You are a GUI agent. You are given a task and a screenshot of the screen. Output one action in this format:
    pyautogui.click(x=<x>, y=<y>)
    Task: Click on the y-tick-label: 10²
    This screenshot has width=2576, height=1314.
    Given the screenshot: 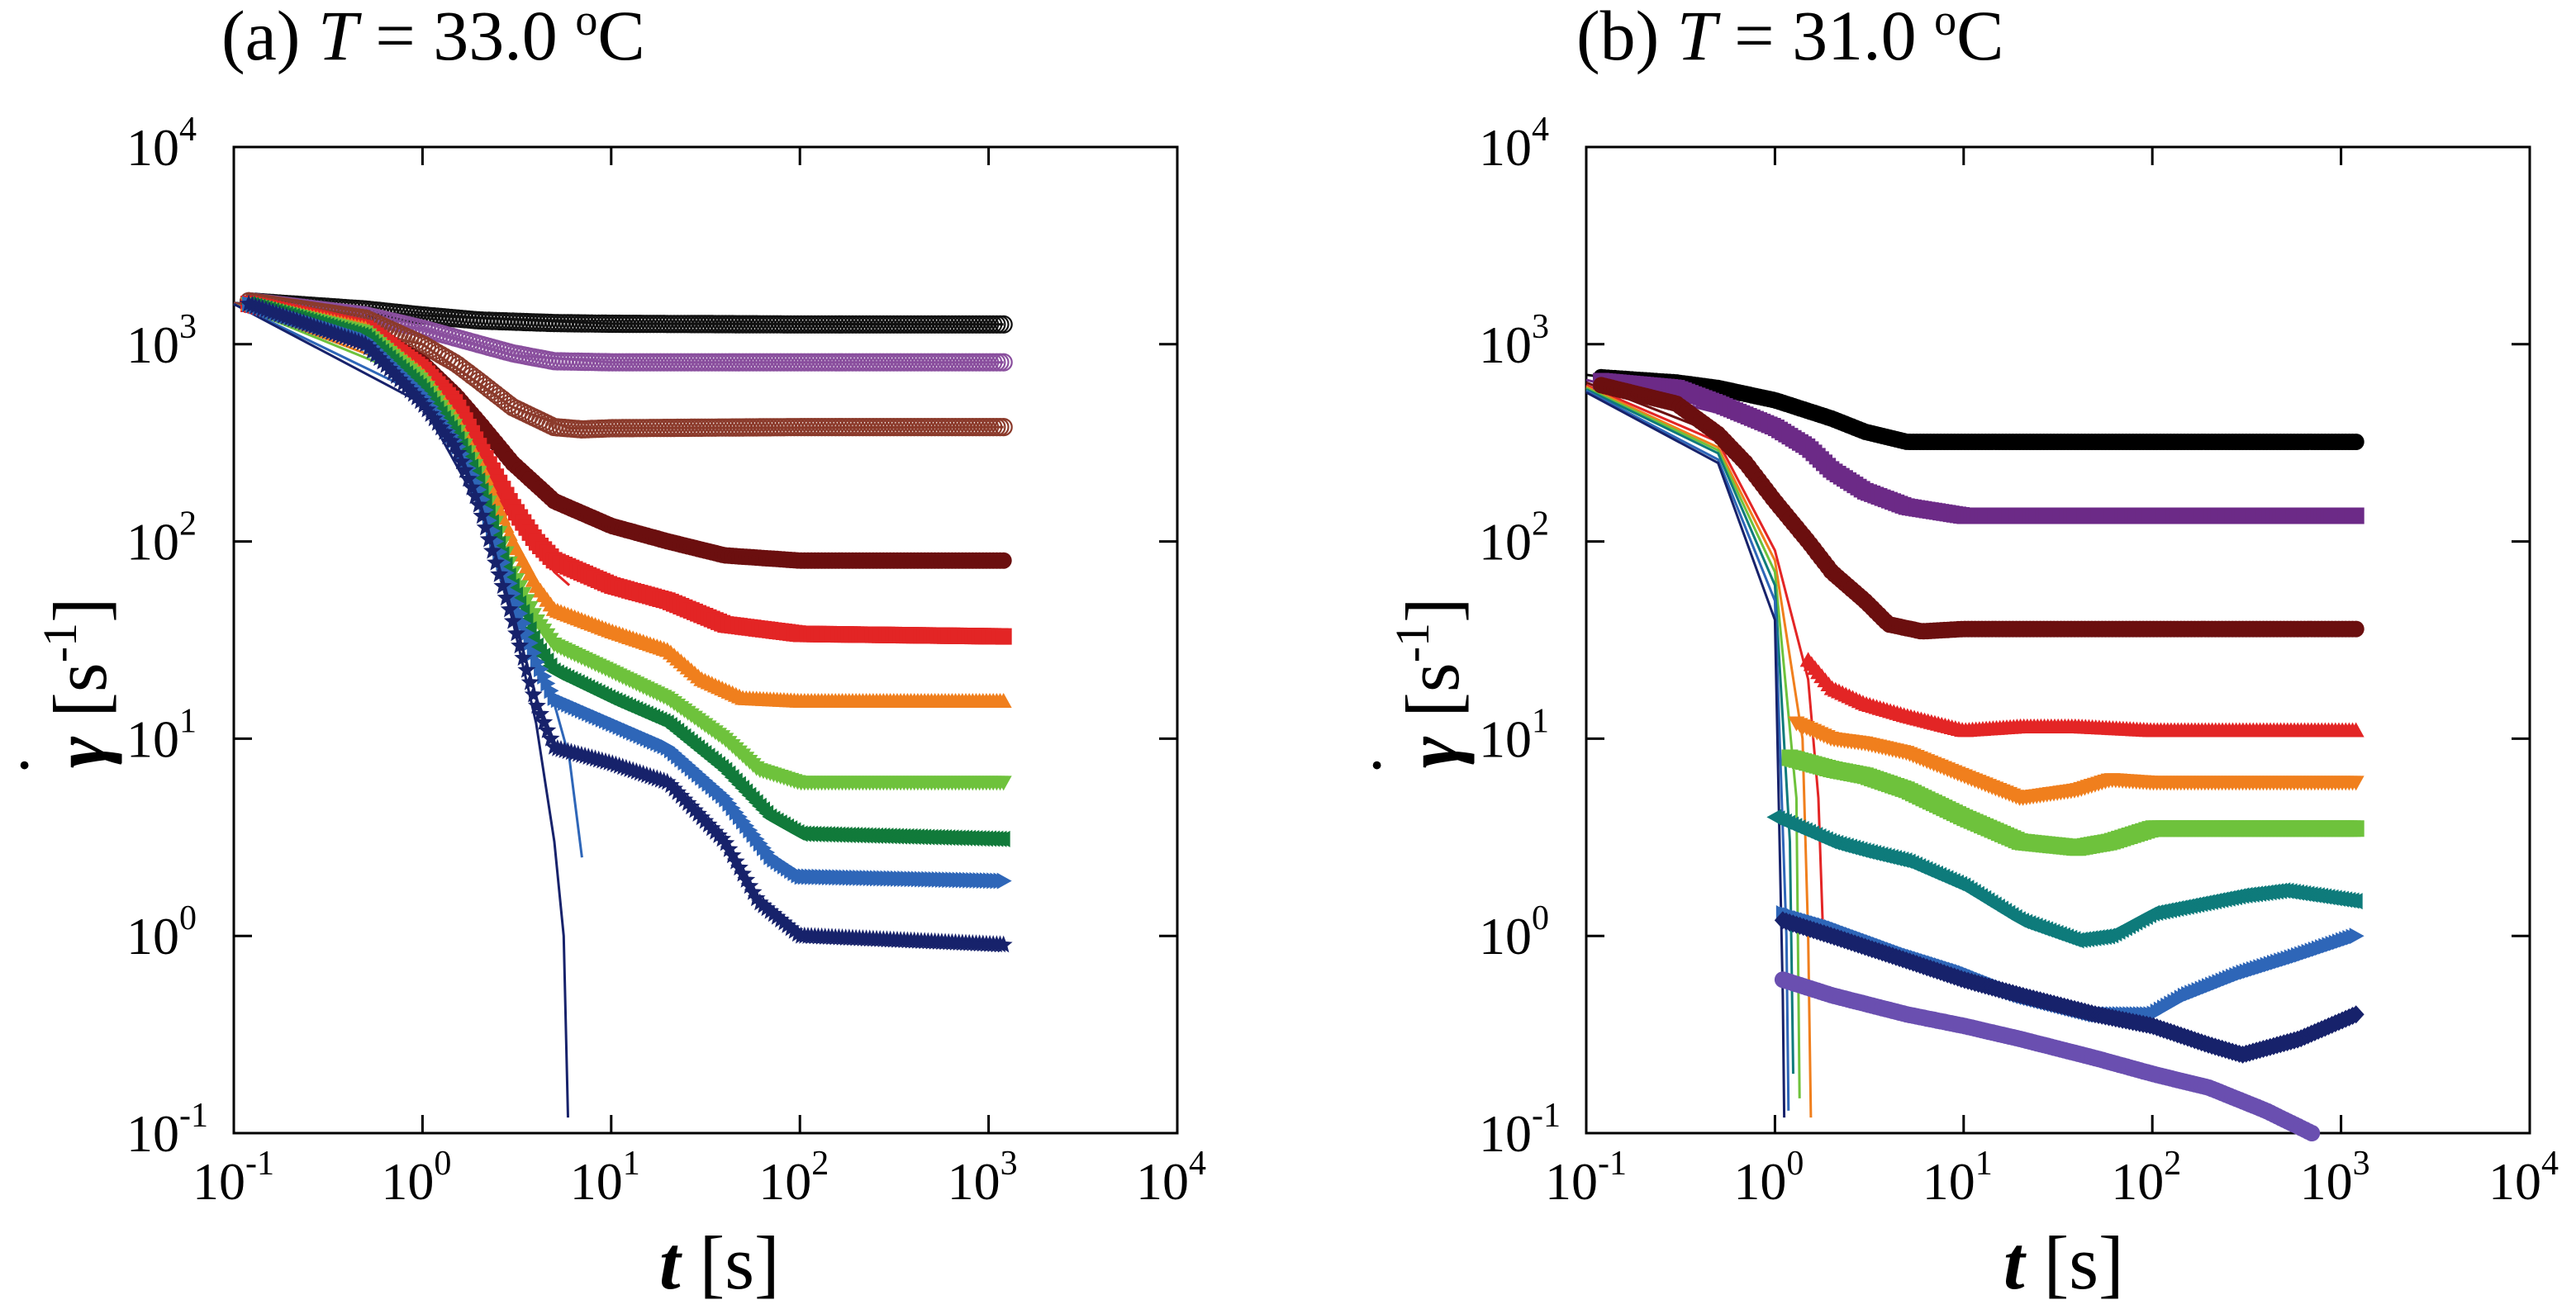 What is the action you would take?
    pyautogui.click(x=161, y=538)
    